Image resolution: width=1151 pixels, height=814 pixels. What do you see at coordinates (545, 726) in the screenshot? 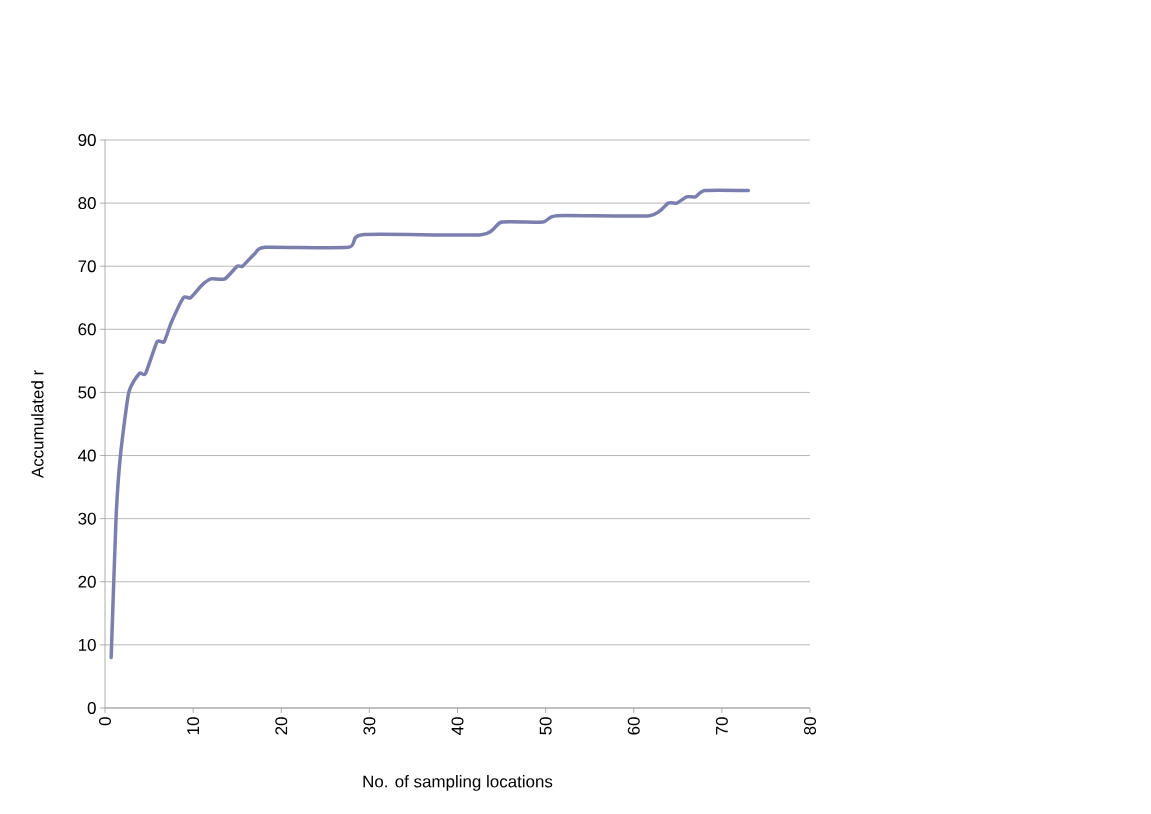
I see `x-tick-label: 50` at bounding box center [545, 726].